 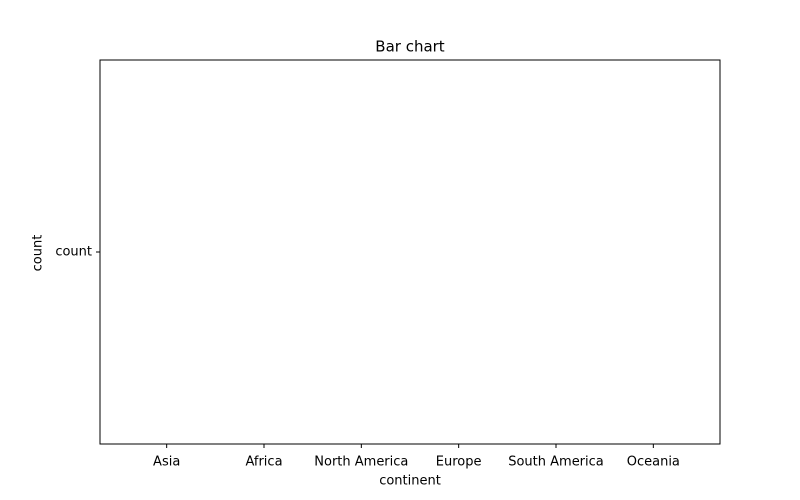 What do you see at coordinates (410, 47) in the screenshot?
I see `chart-title: Bar chart` at bounding box center [410, 47].